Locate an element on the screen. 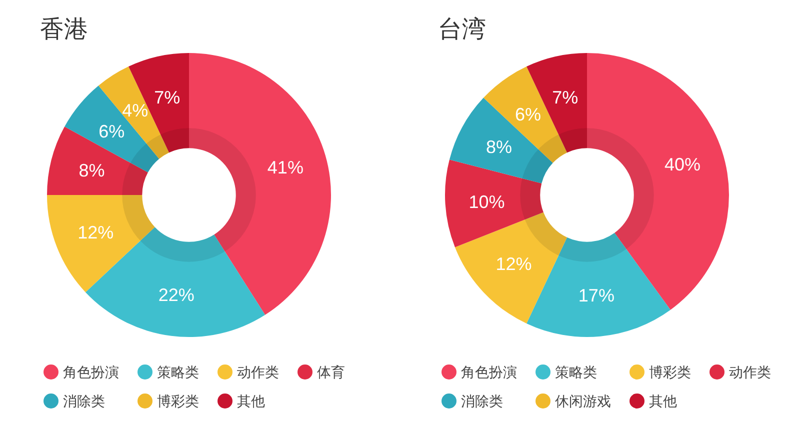 Image resolution: width=796 pixels, height=428 pixels. title: 香港 is located at coordinates (64, 29).